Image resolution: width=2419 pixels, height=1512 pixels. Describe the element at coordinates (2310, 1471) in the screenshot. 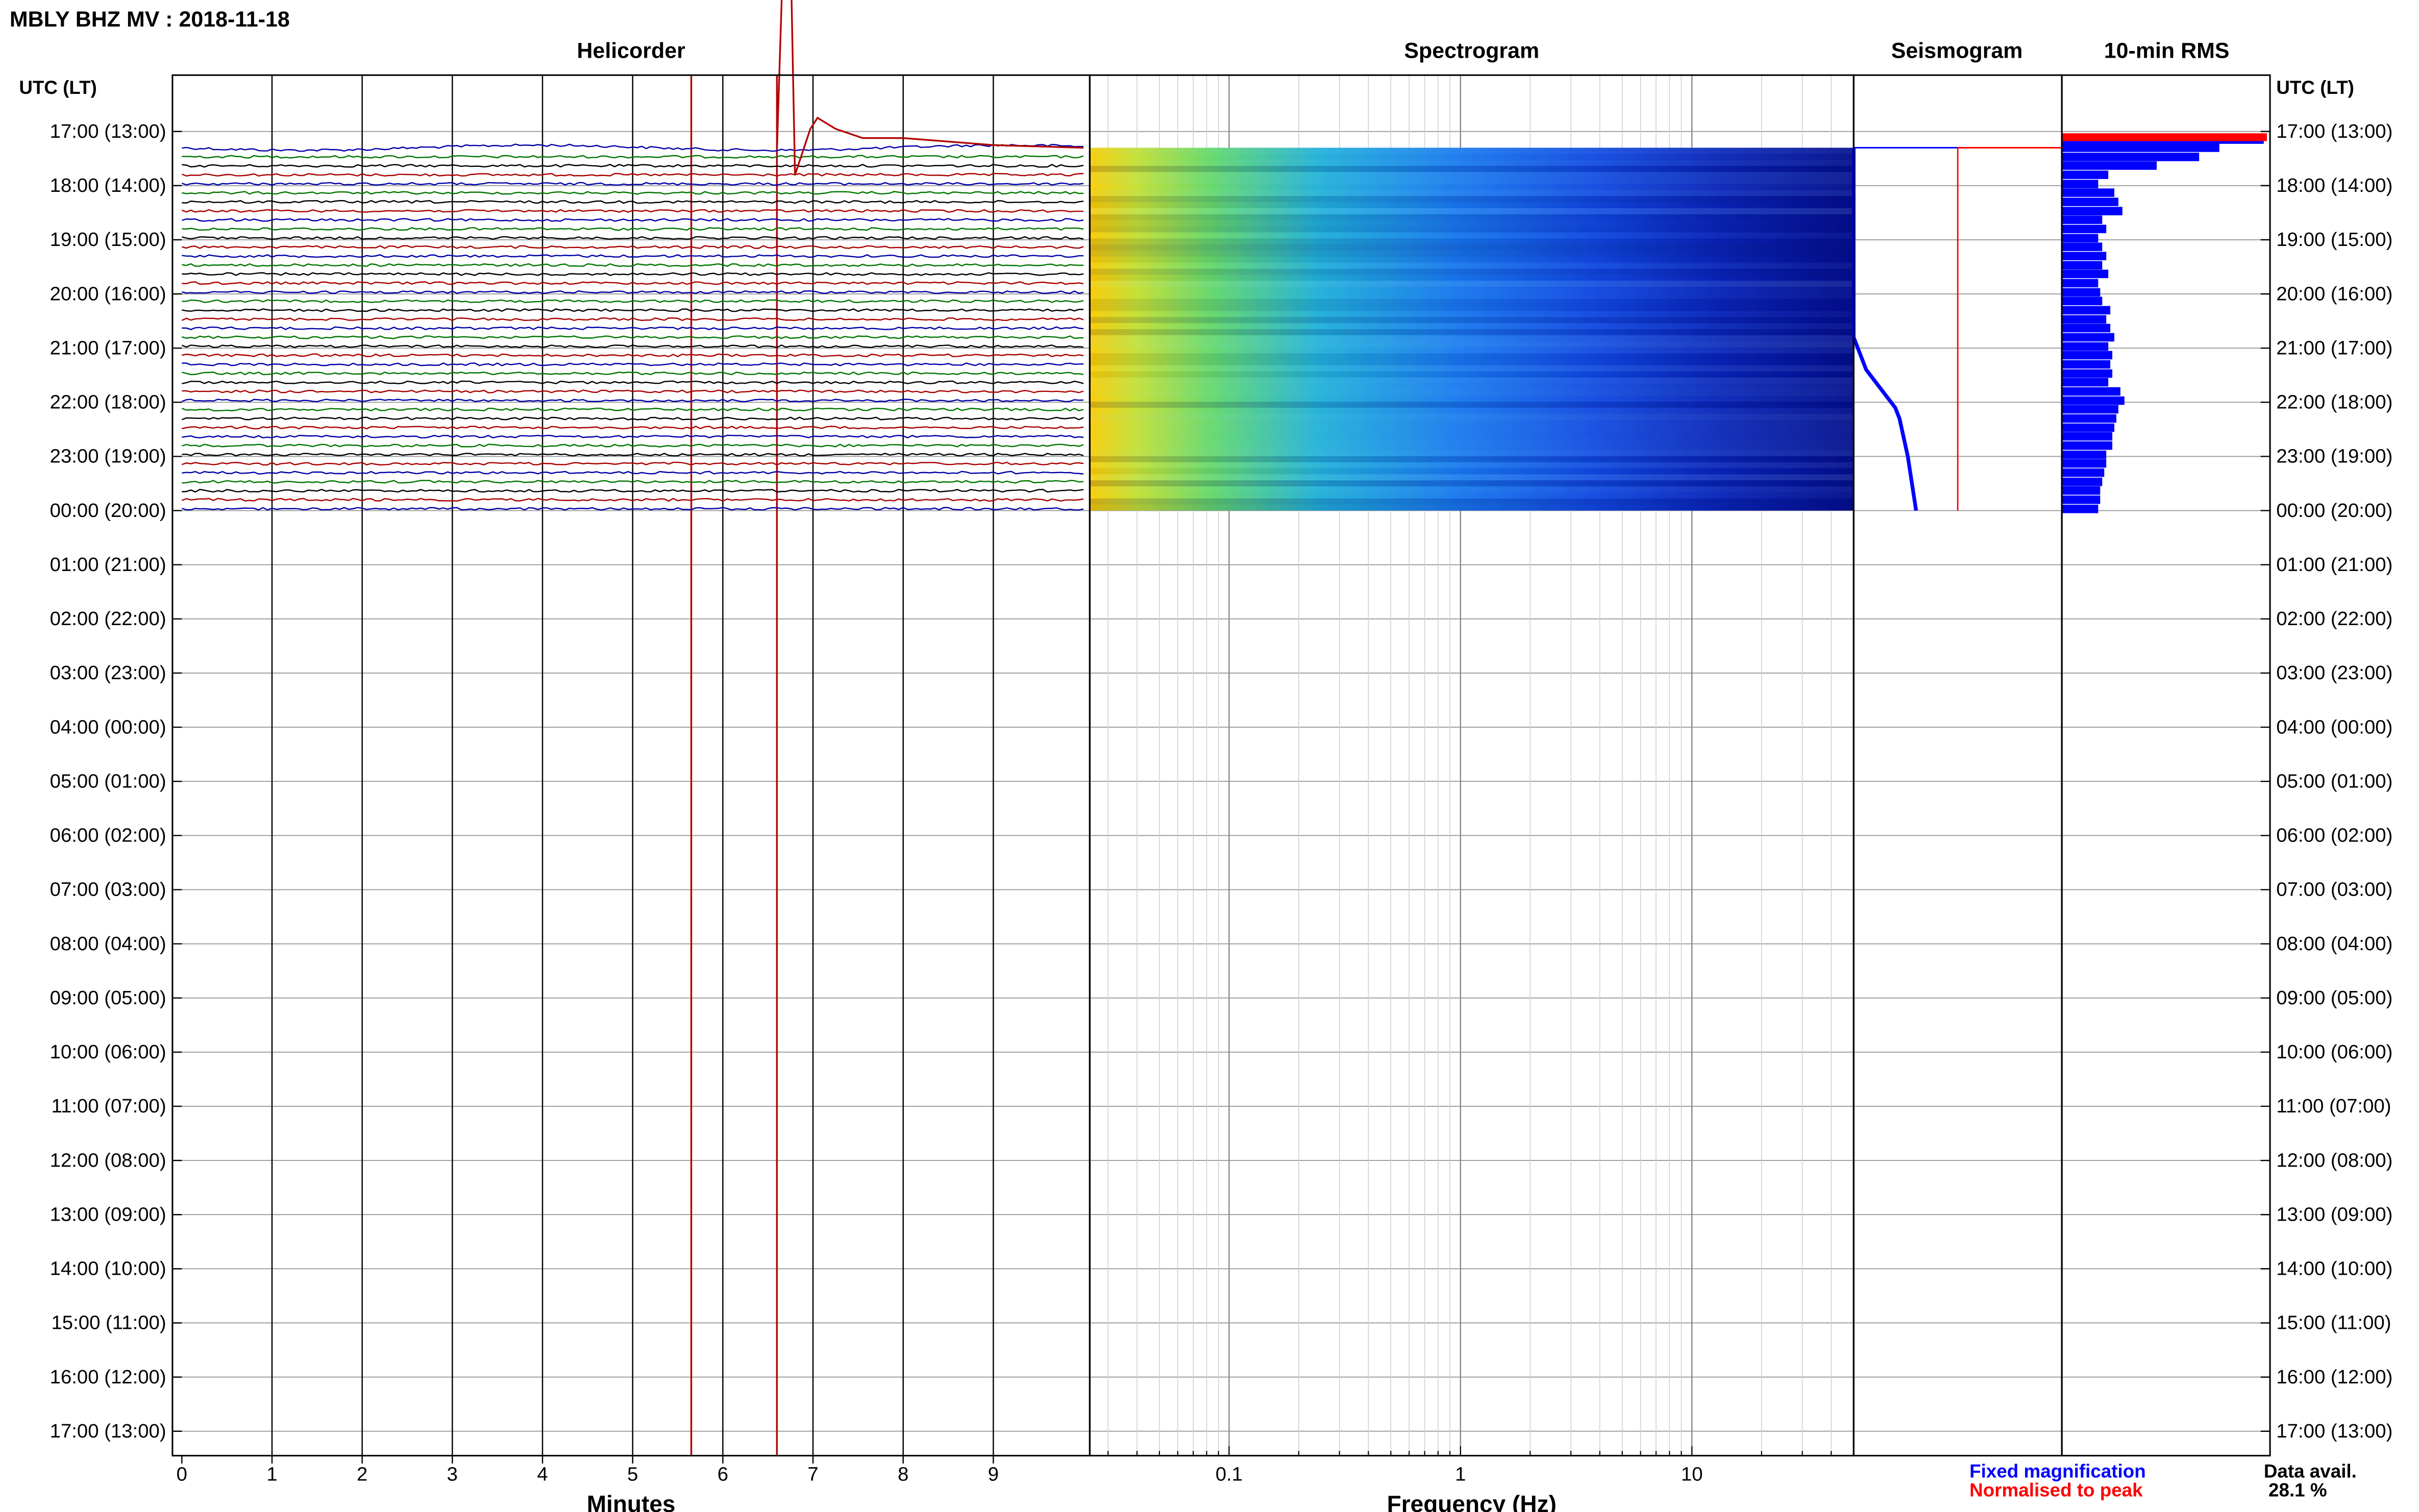

I see `data-avail-label: Data avail.` at that location.